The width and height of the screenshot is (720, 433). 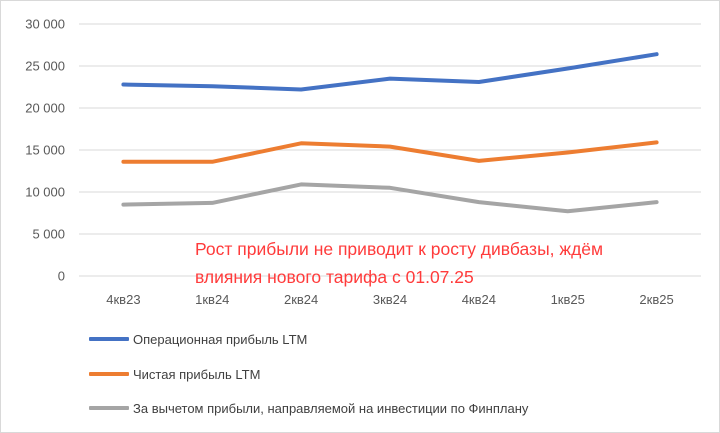 What do you see at coordinates (45, 66) in the screenshot?
I see `y-tick-label: 25 000` at bounding box center [45, 66].